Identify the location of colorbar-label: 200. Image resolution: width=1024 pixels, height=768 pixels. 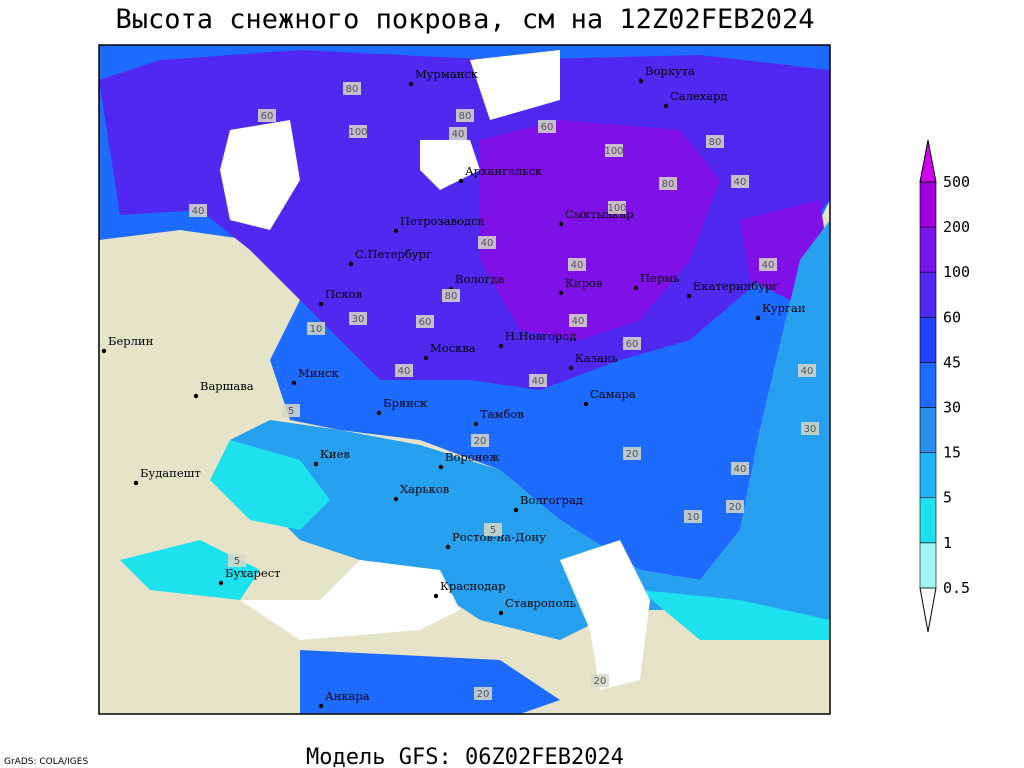
(956, 227).